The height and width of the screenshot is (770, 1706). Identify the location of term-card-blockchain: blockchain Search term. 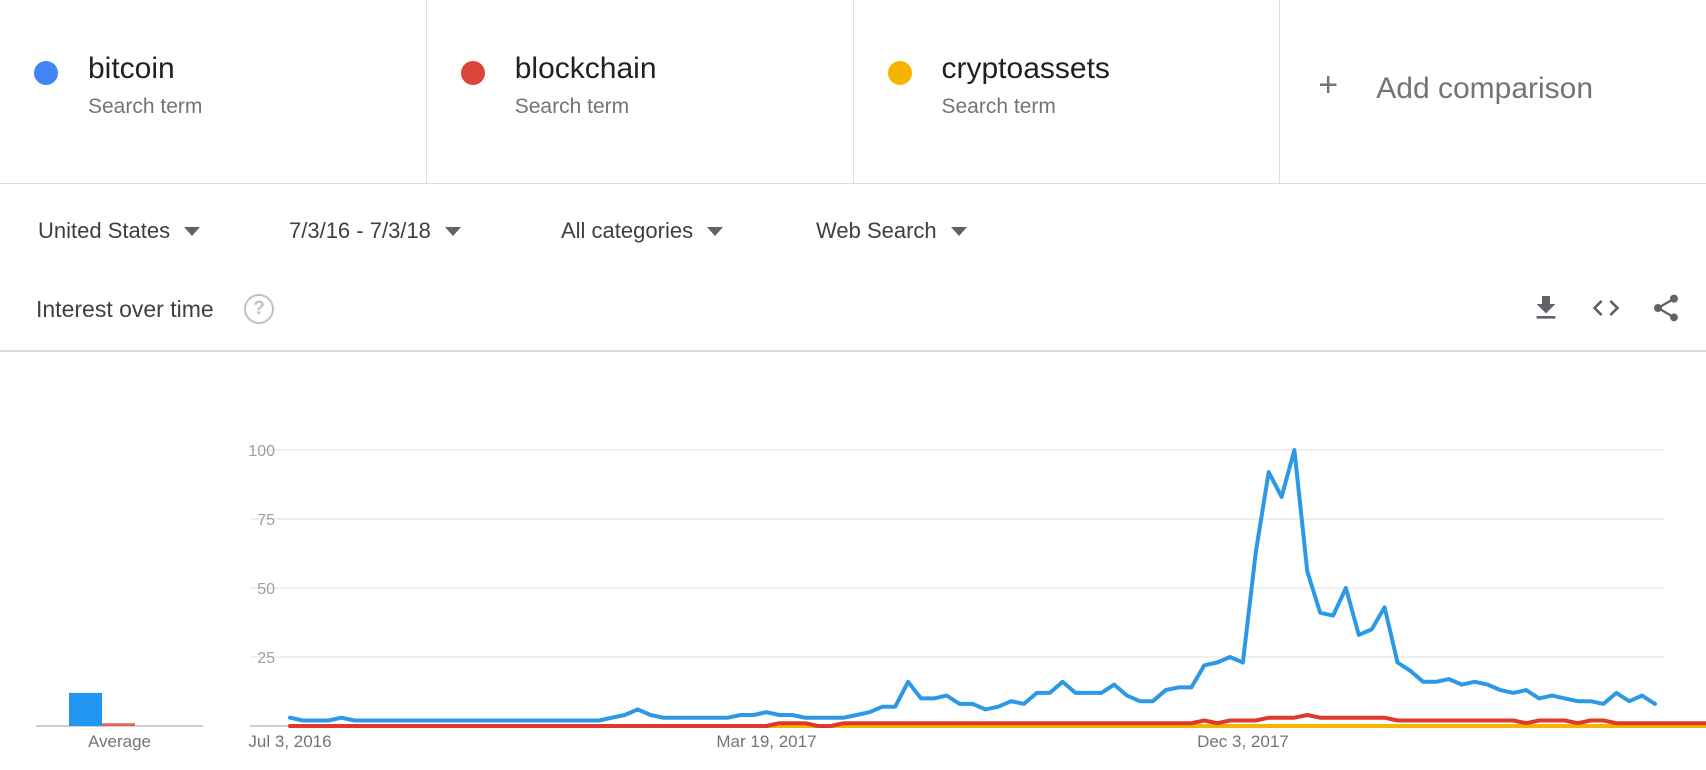
(640, 91).